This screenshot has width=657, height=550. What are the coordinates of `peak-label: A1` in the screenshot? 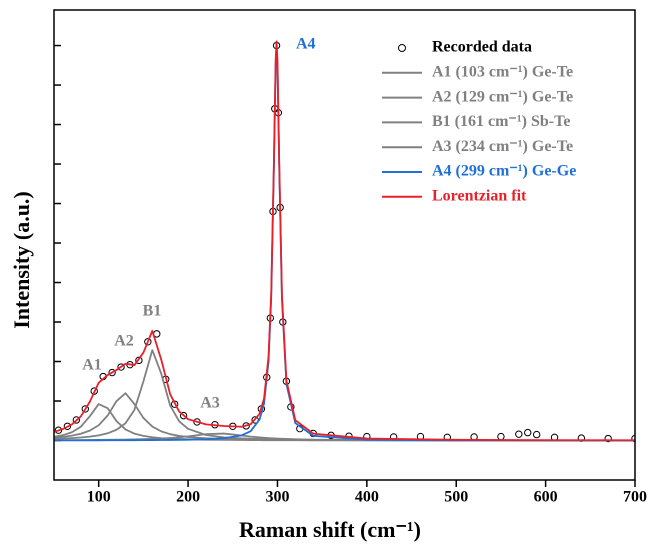 It's located at (92, 365).